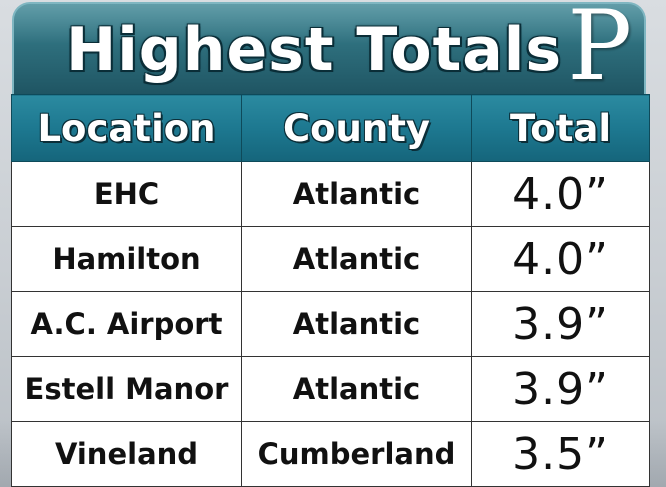 This screenshot has height=487, width=666. Describe the element at coordinates (314, 50) in the screenshot. I see `page-title: Highest Totals` at that location.